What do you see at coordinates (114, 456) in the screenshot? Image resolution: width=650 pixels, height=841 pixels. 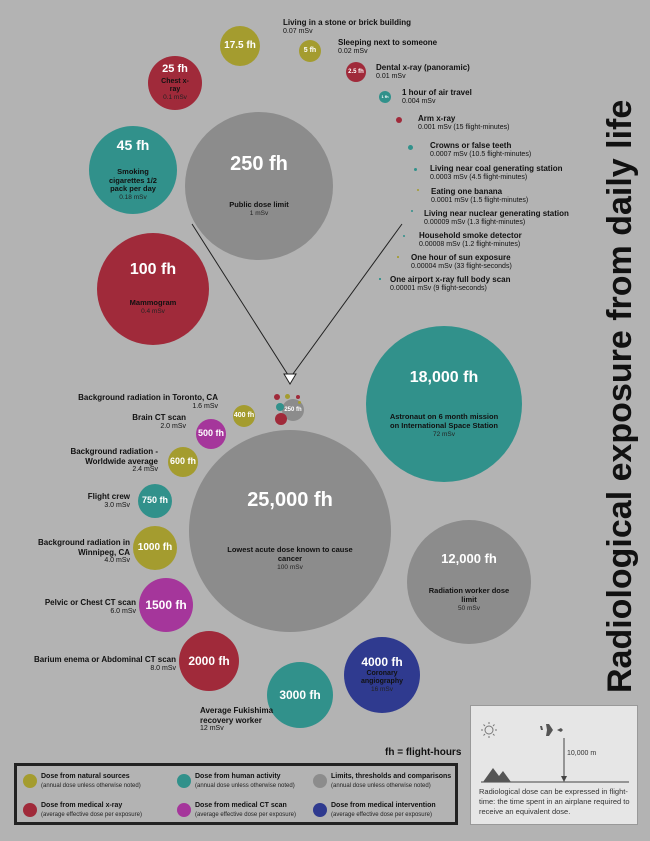 I see `overview-label-name: Background radiation - Worldwide average` at bounding box center [114, 456].